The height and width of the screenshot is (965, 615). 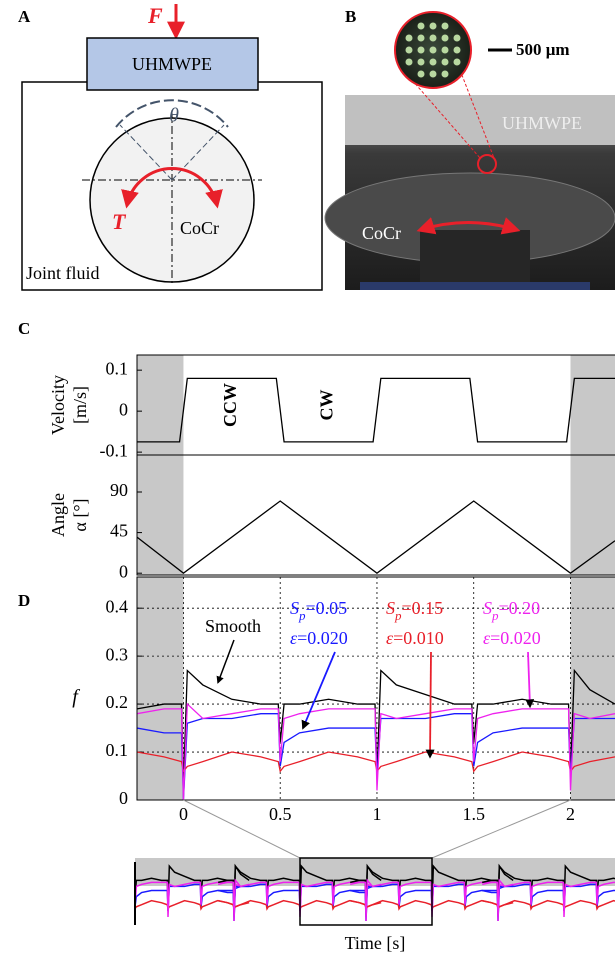 I want to click on annotation: Sp=0.20, so click(x=511, y=610).